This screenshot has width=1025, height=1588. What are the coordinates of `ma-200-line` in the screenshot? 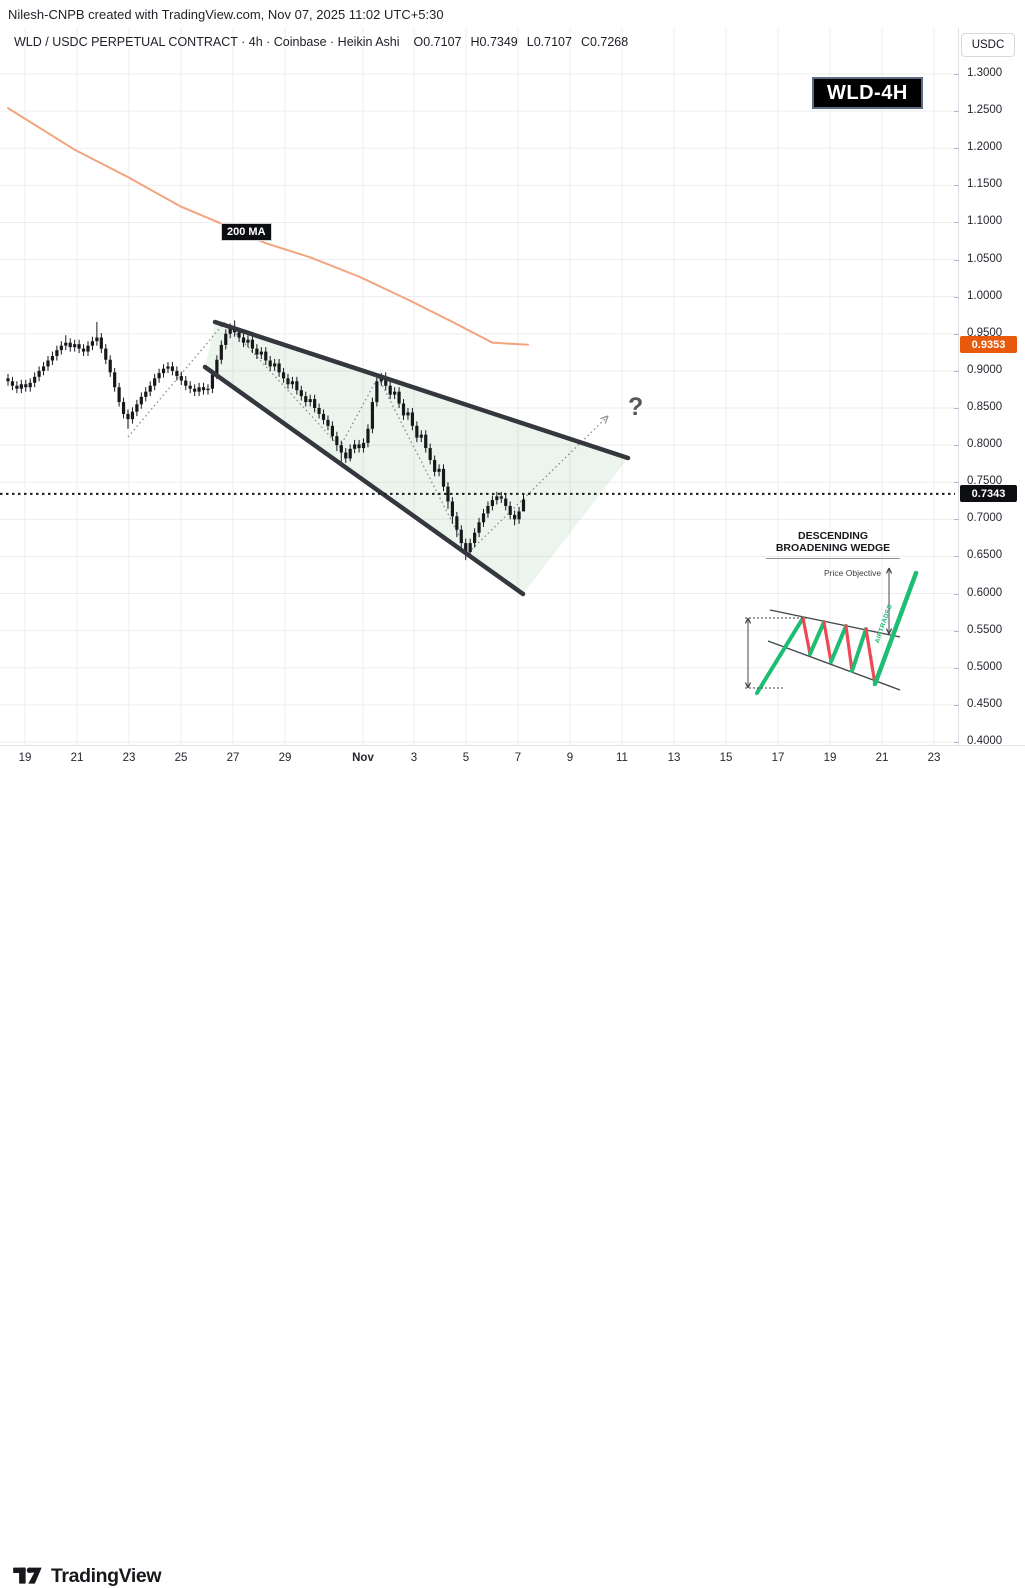 It's located at (268, 226).